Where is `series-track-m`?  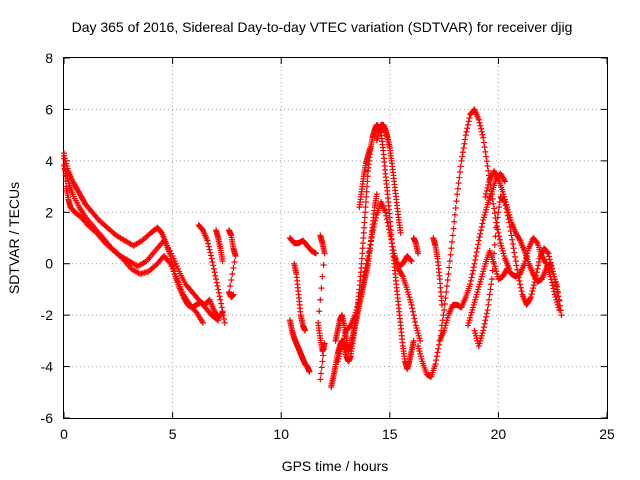 series-track-m is located at coordinates (356, 273).